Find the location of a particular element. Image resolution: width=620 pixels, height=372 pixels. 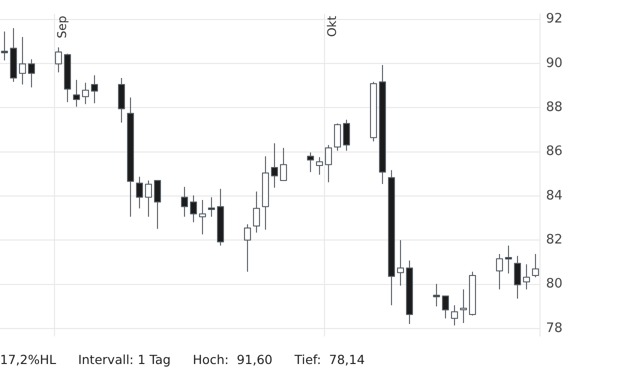

y-tick-label: 90 is located at coordinates (554, 63).